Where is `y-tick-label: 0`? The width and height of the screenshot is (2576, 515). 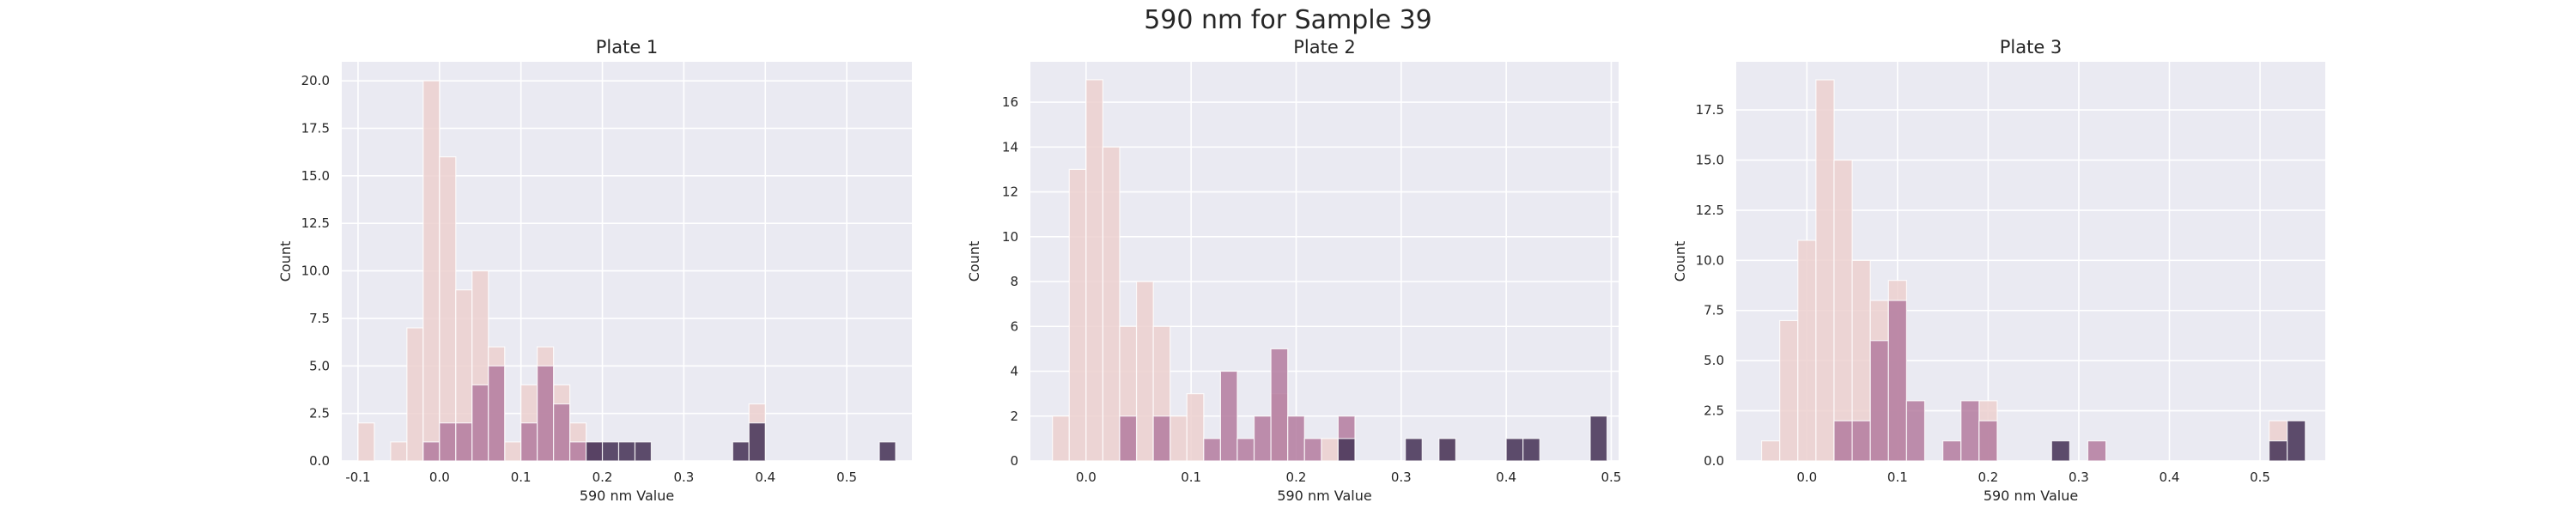 y-tick-label: 0 is located at coordinates (1014, 461).